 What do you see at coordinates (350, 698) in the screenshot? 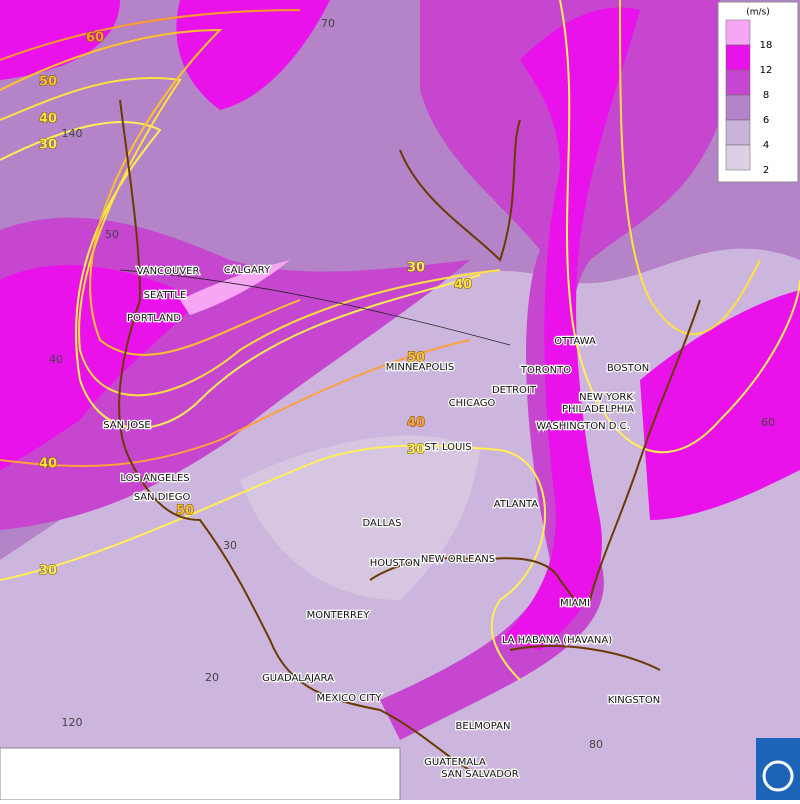
I see `city-label: MEXICO CITY` at bounding box center [350, 698].